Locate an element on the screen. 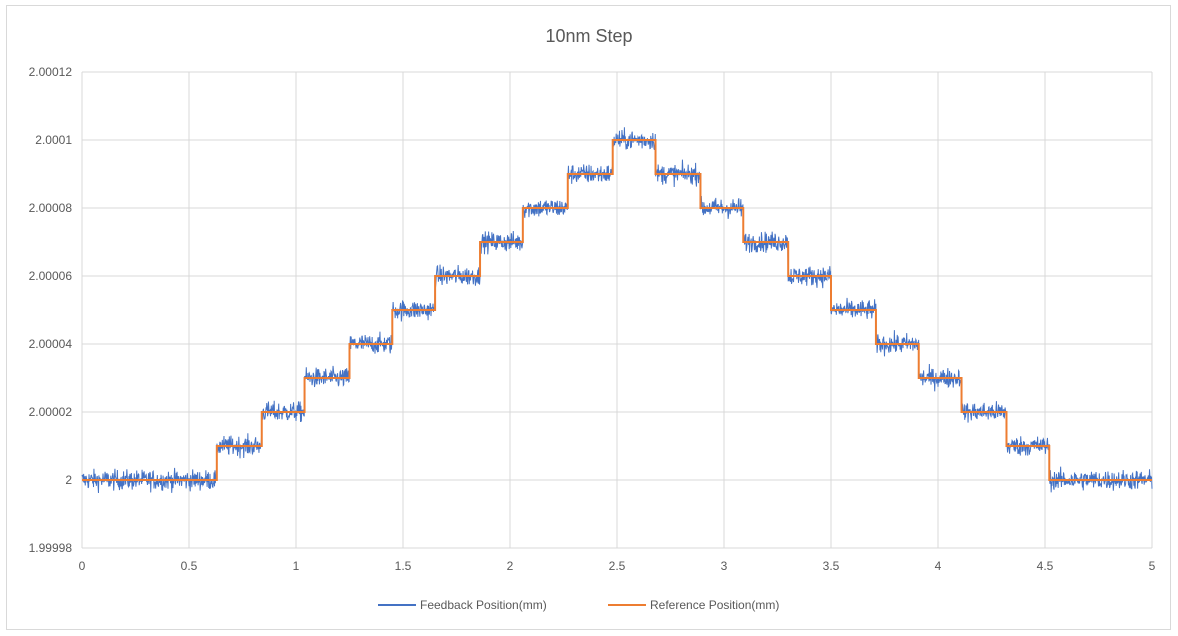 This screenshot has width=1178, height=636. x-tick-label: 0.5 is located at coordinates (189, 566).